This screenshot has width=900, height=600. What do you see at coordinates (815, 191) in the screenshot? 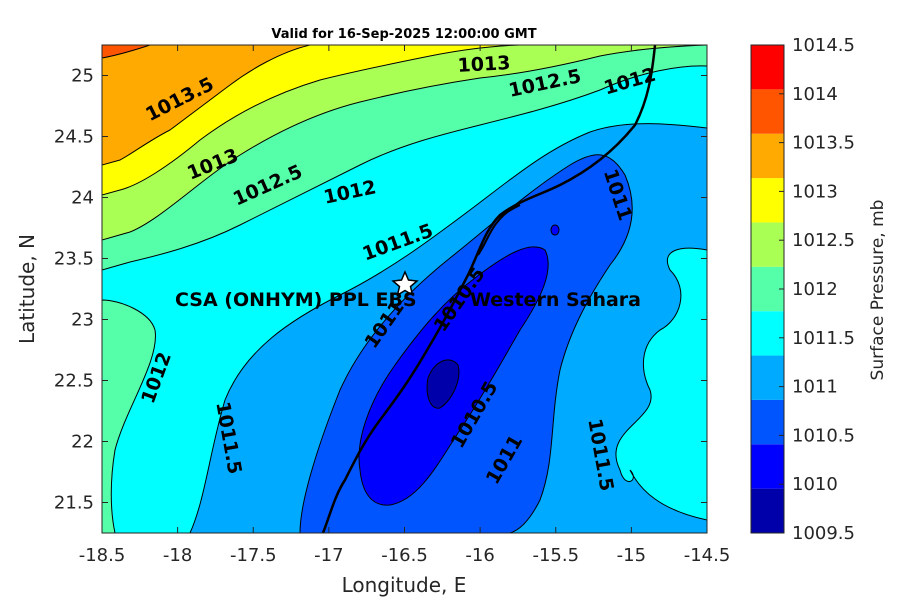
I see `colorbar-tick-label: 1013` at bounding box center [815, 191].